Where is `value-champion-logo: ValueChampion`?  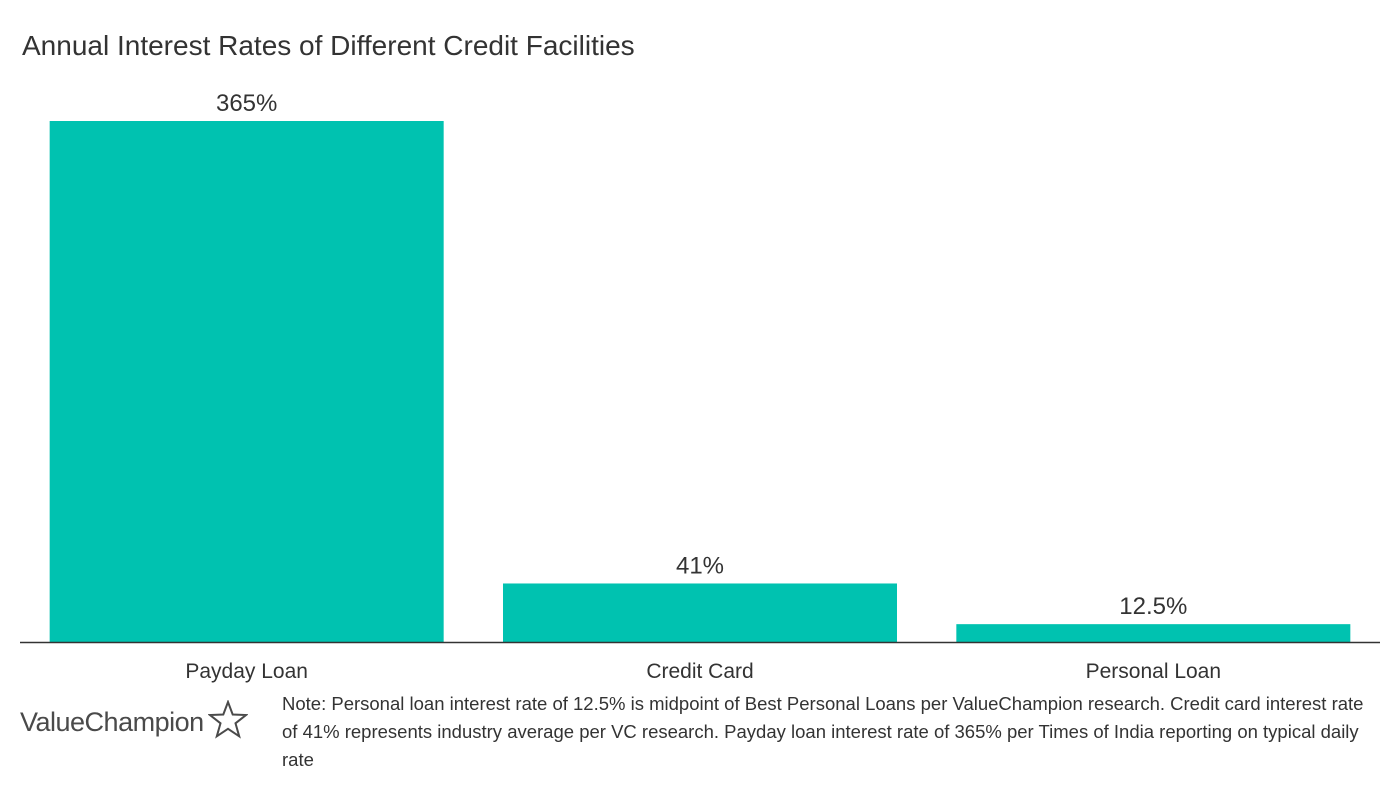
value-champion-logo: ValueChampion is located at coordinates (134, 722).